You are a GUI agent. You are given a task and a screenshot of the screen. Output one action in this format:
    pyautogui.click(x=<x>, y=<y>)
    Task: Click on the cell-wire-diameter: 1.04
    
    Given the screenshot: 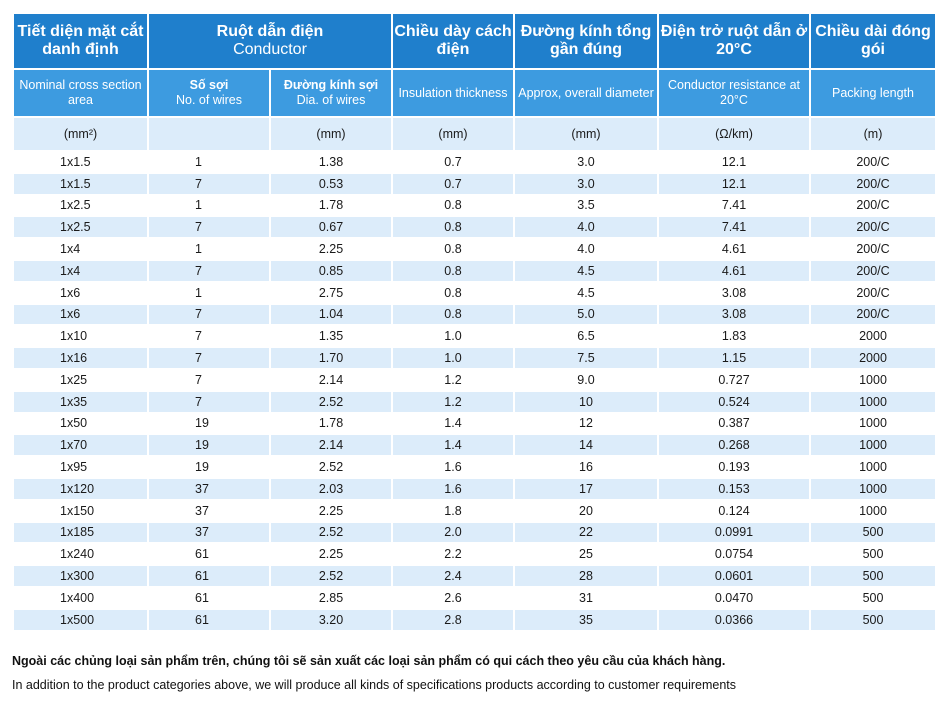 What is the action you would take?
    pyautogui.click(x=331, y=314)
    